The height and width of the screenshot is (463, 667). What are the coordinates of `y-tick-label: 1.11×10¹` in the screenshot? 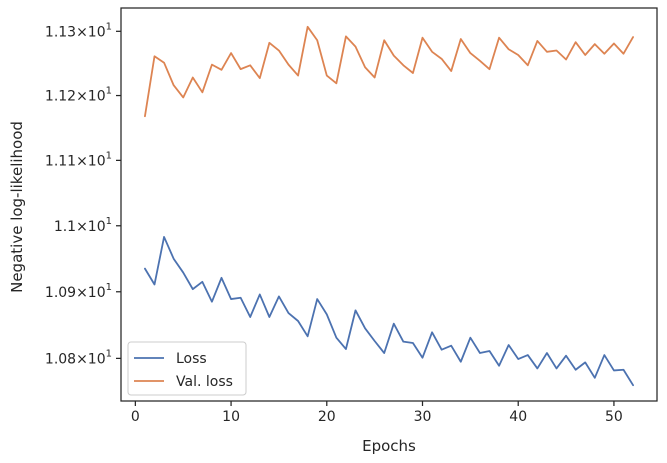 It's located at (78, 159).